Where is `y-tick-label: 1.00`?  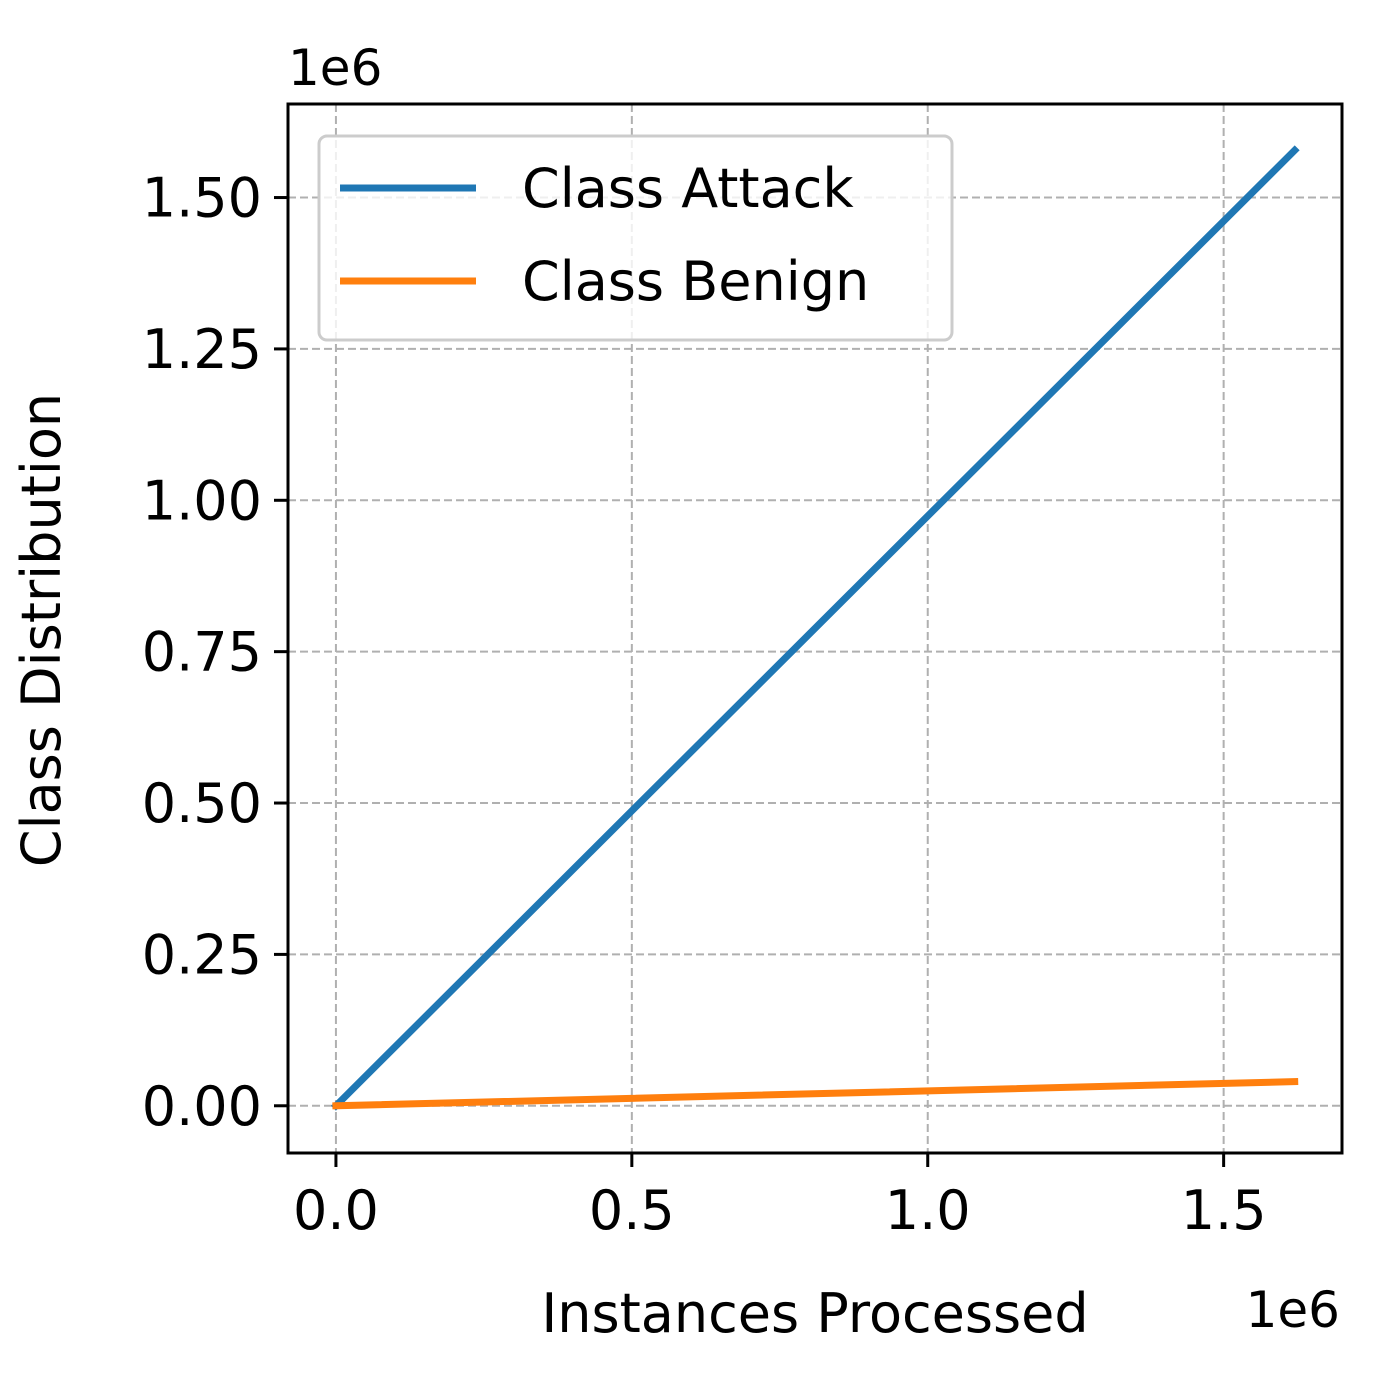 y-tick-label: 1.00 is located at coordinates (202, 500).